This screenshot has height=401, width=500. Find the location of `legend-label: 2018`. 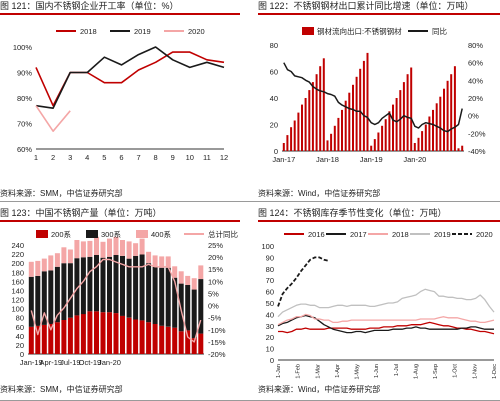

legend-label: 2018 is located at coordinates (88, 31).